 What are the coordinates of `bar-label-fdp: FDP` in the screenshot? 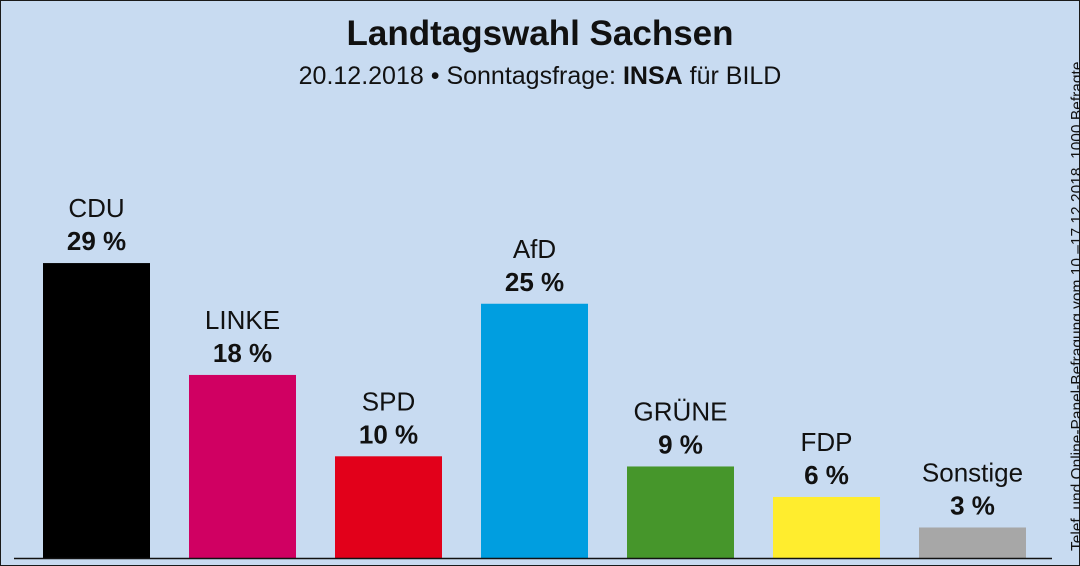 It's located at (827, 442).